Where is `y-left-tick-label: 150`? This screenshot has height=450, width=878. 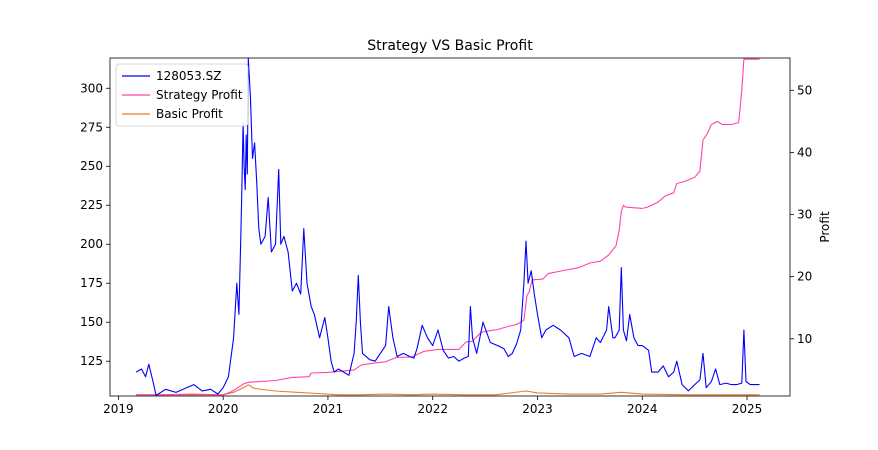 y-left-tick-label: 150 is located at coordinates (91, 322).